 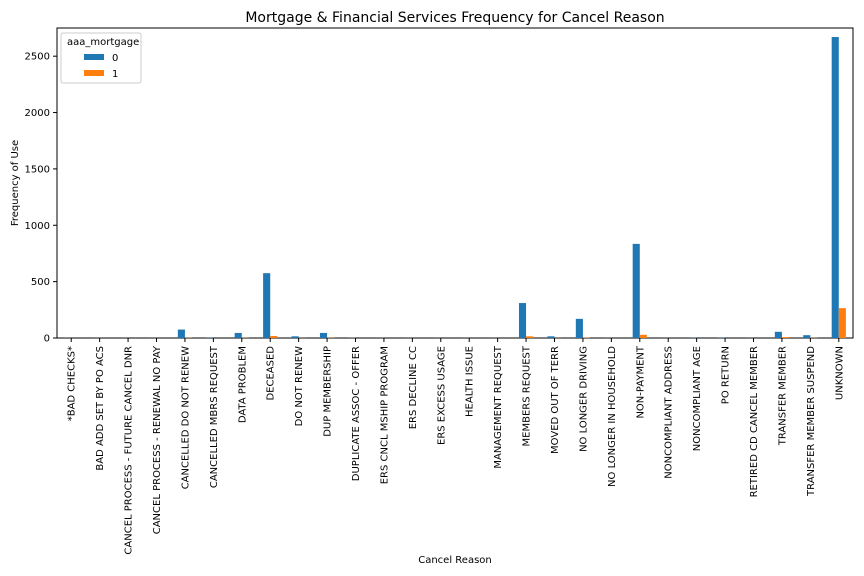 What do you see at coordinates (669, 412) in the screenshot?
I see `x-tick-label-21: NONCOMPLIANT ADDRESS` at bounding box center [669, 412].